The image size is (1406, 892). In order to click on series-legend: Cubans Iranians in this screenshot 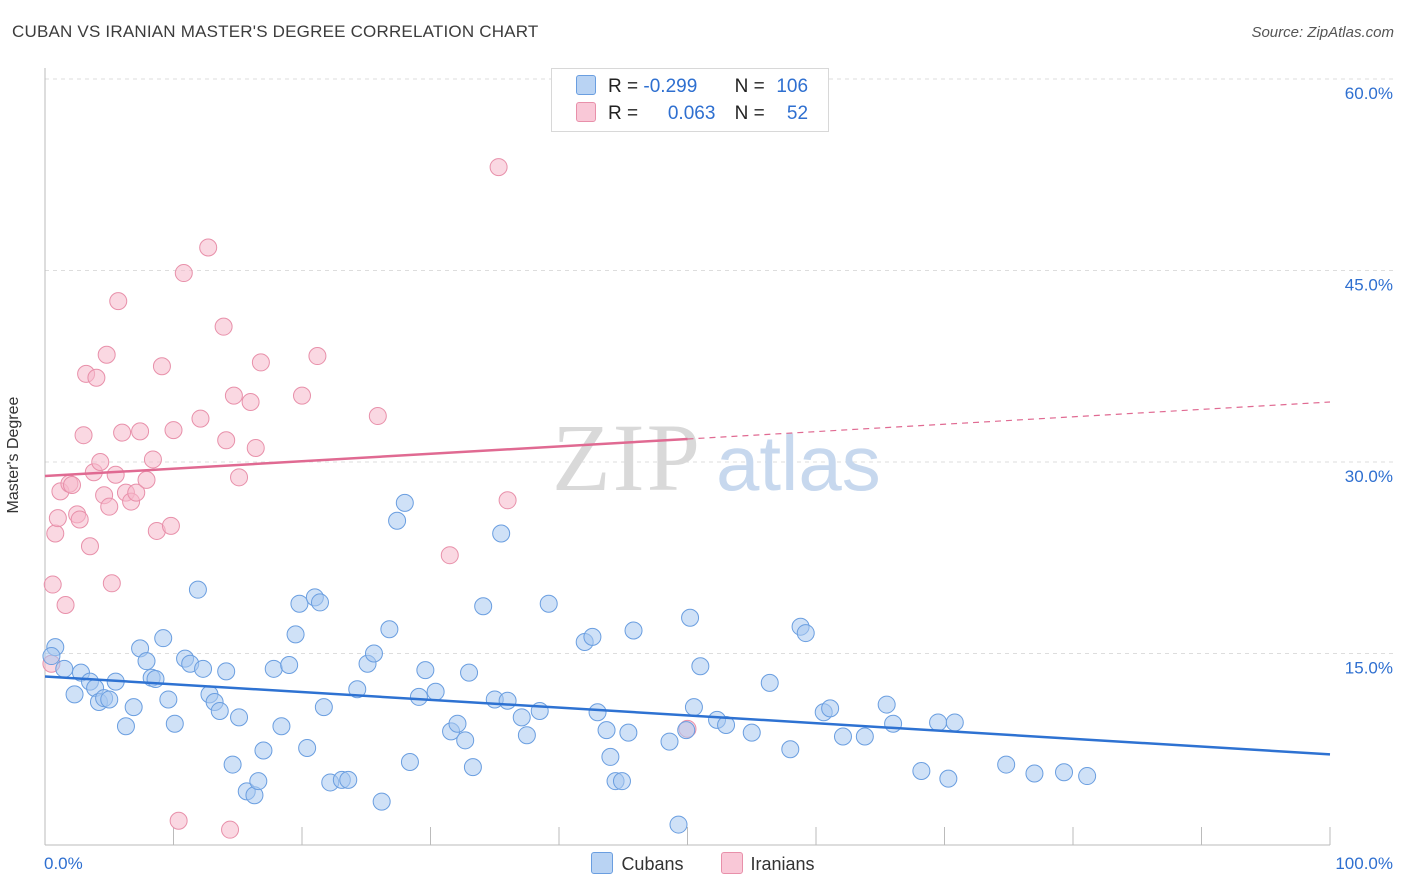, I will do `click(703, 863)`.